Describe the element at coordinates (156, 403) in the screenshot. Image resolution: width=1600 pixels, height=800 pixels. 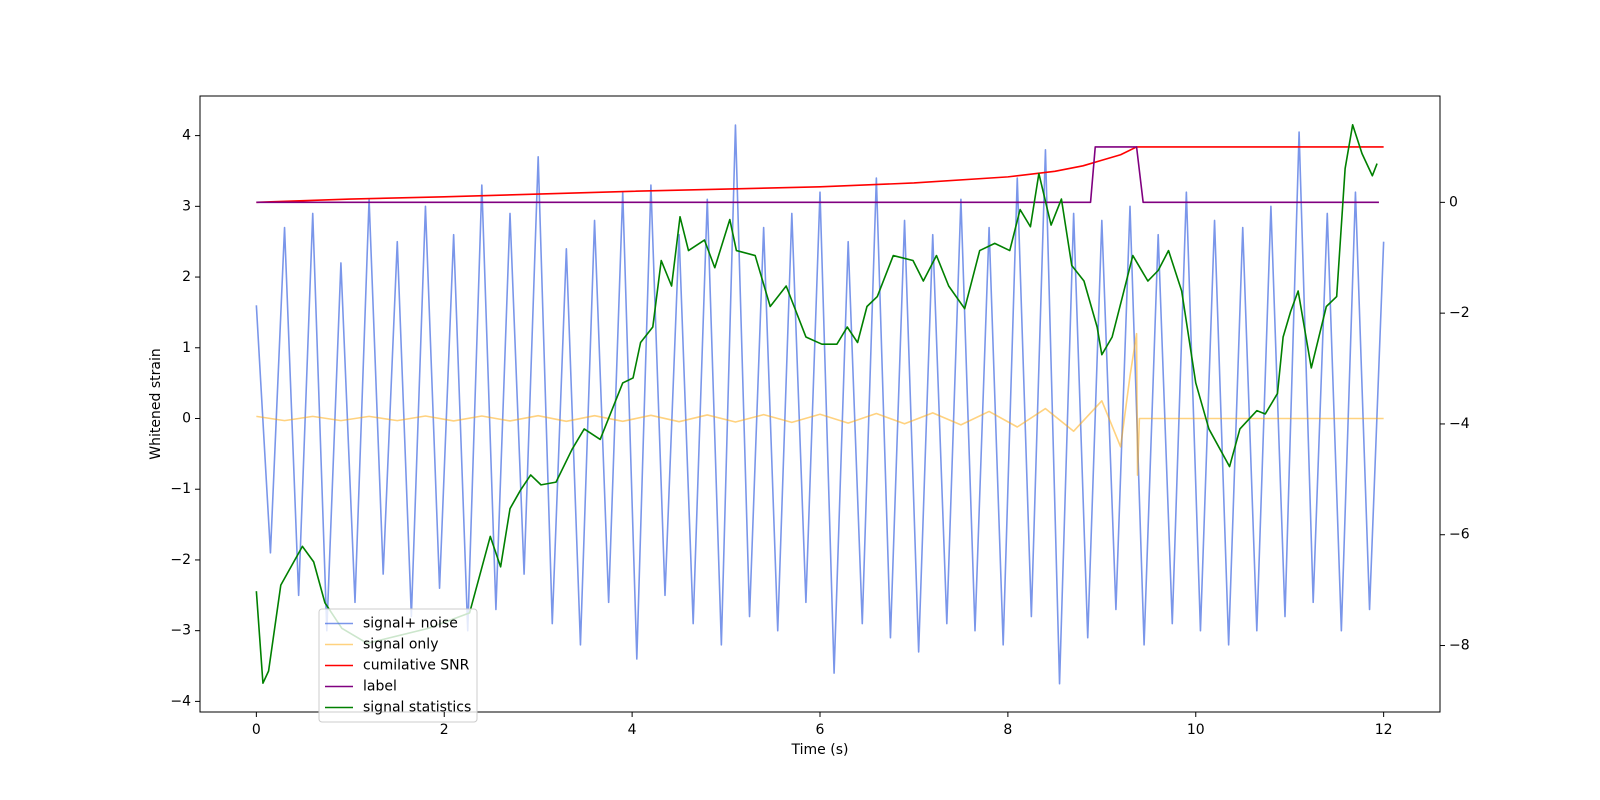
I see `y-axis-label: Whitened strain` at that location.